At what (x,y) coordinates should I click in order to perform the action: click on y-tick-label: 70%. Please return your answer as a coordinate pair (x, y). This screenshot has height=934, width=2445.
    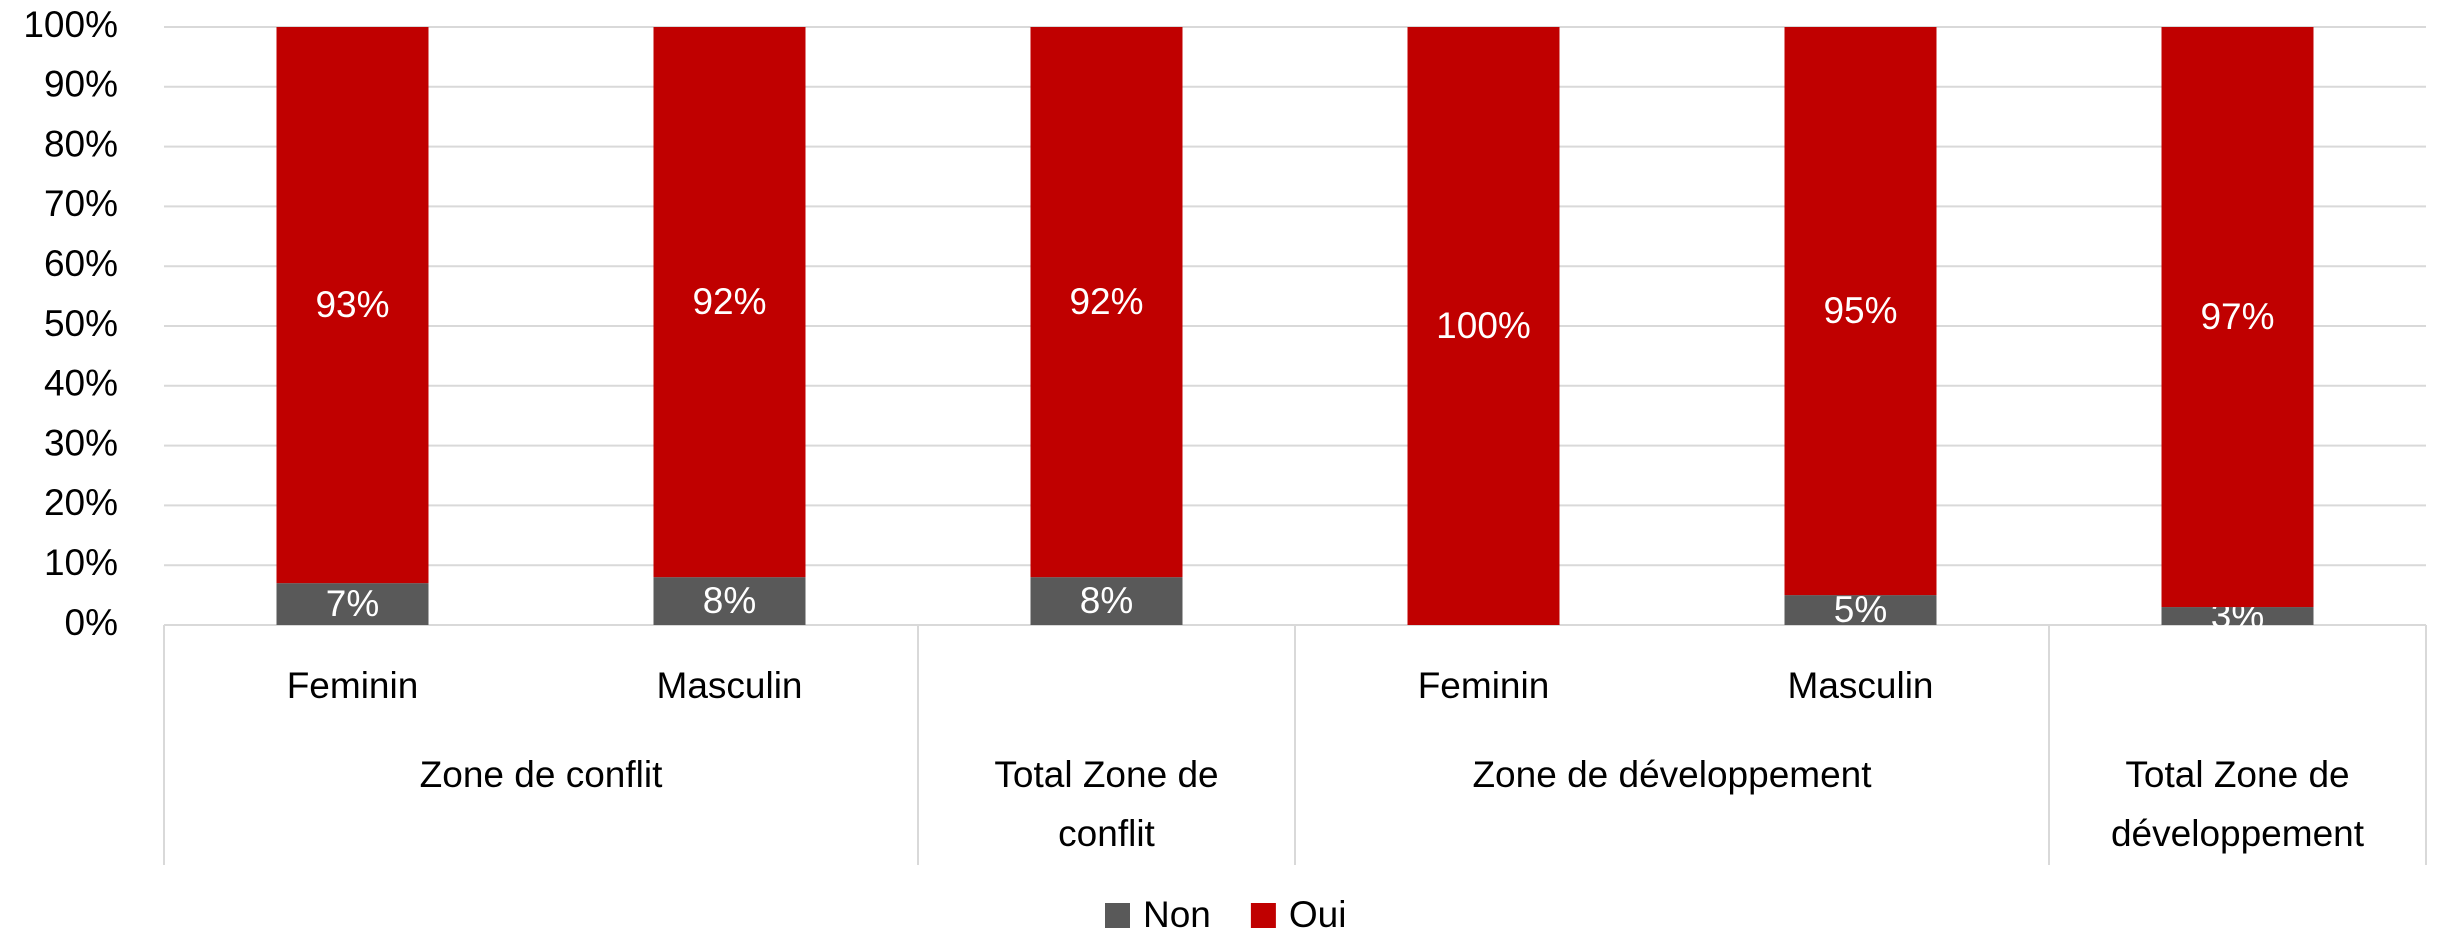
    Looking at the image, I should click on (81, 203).